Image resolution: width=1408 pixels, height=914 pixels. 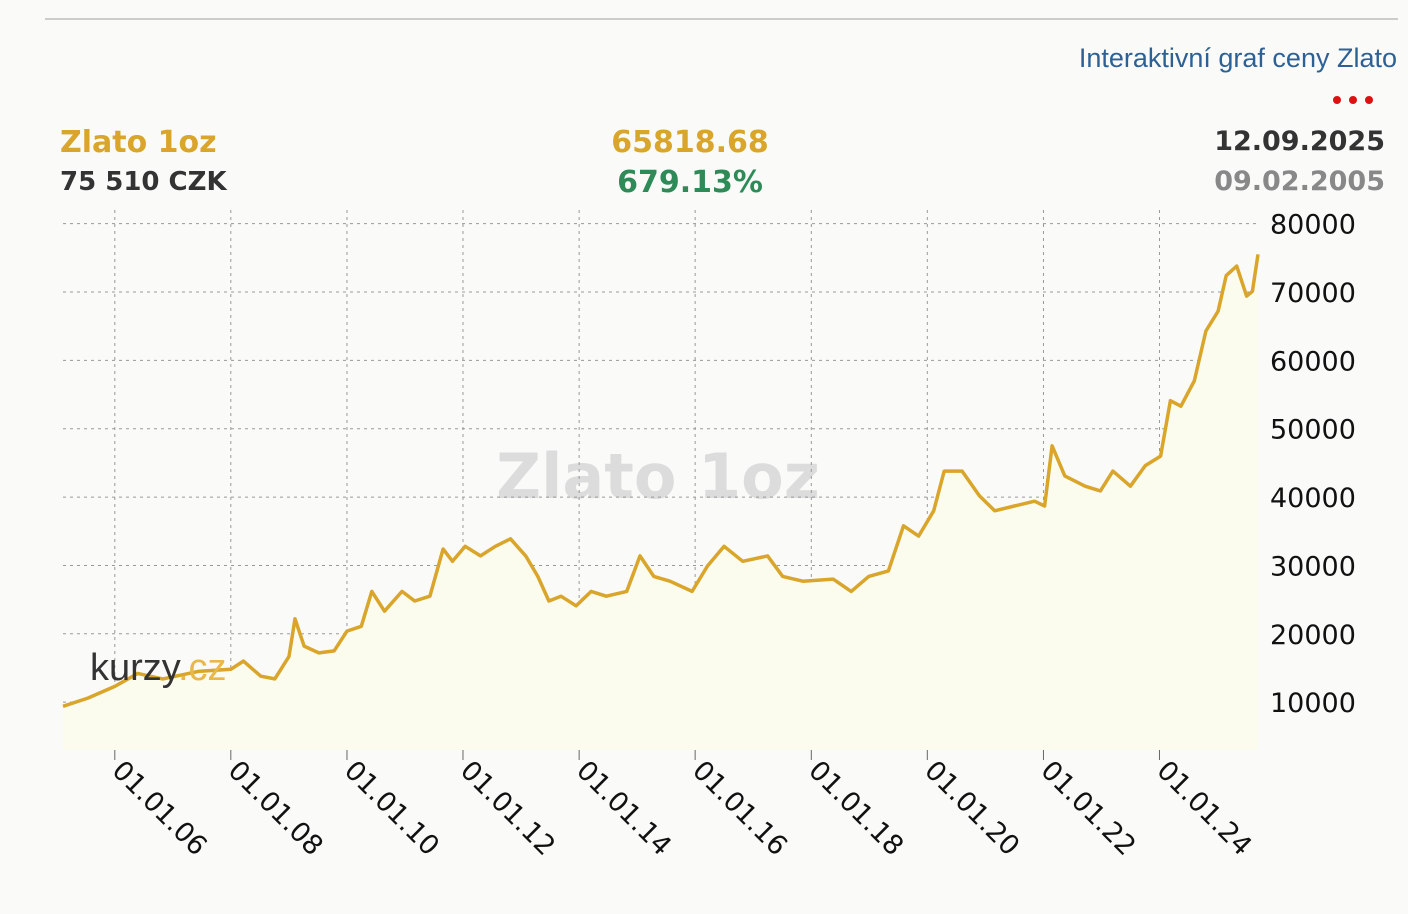 I want to click on change-percent: 679.13%, so click(x=690, y=182).